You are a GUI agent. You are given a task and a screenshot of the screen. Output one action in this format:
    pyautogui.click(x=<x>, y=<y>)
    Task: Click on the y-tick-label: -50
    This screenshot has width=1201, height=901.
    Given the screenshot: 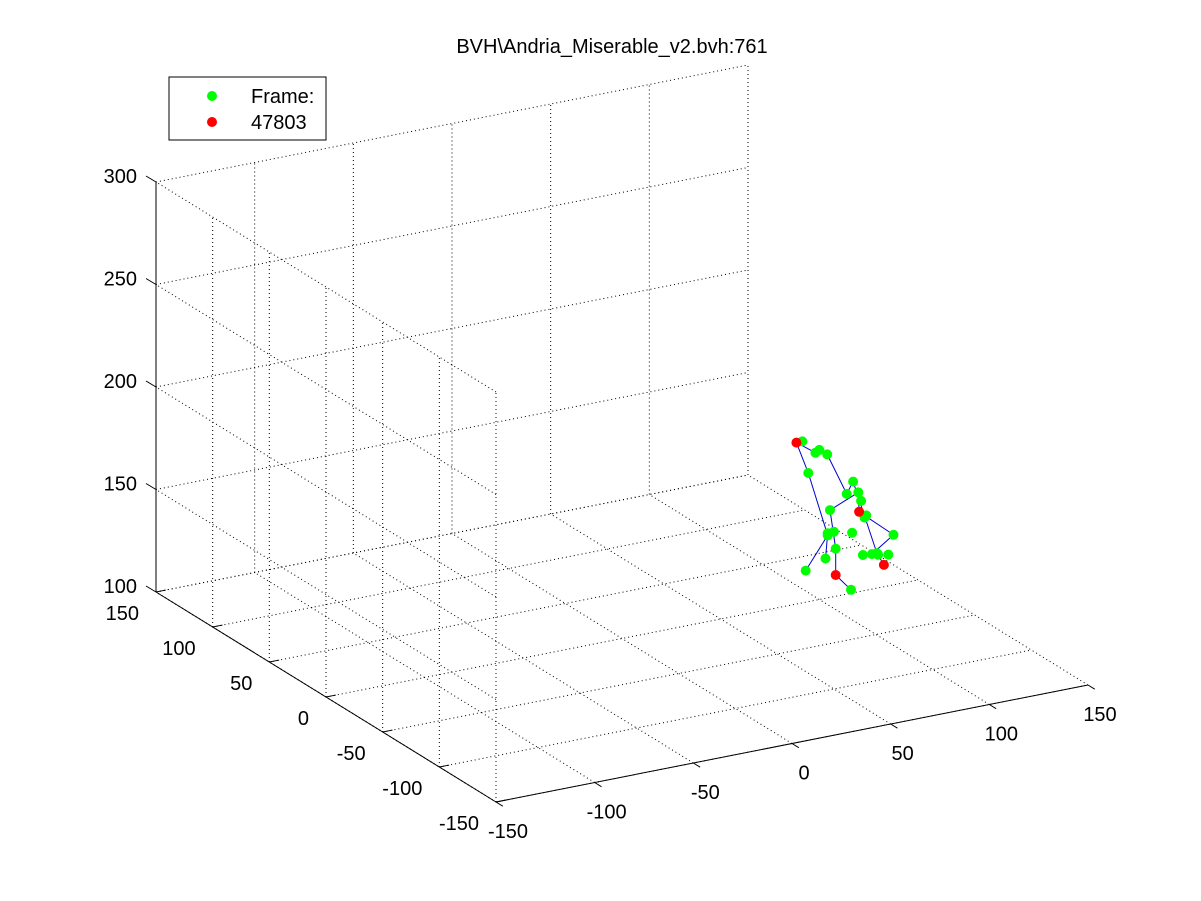 What is the action you would take?
    pyautogui.click(x=351, y=754)
    